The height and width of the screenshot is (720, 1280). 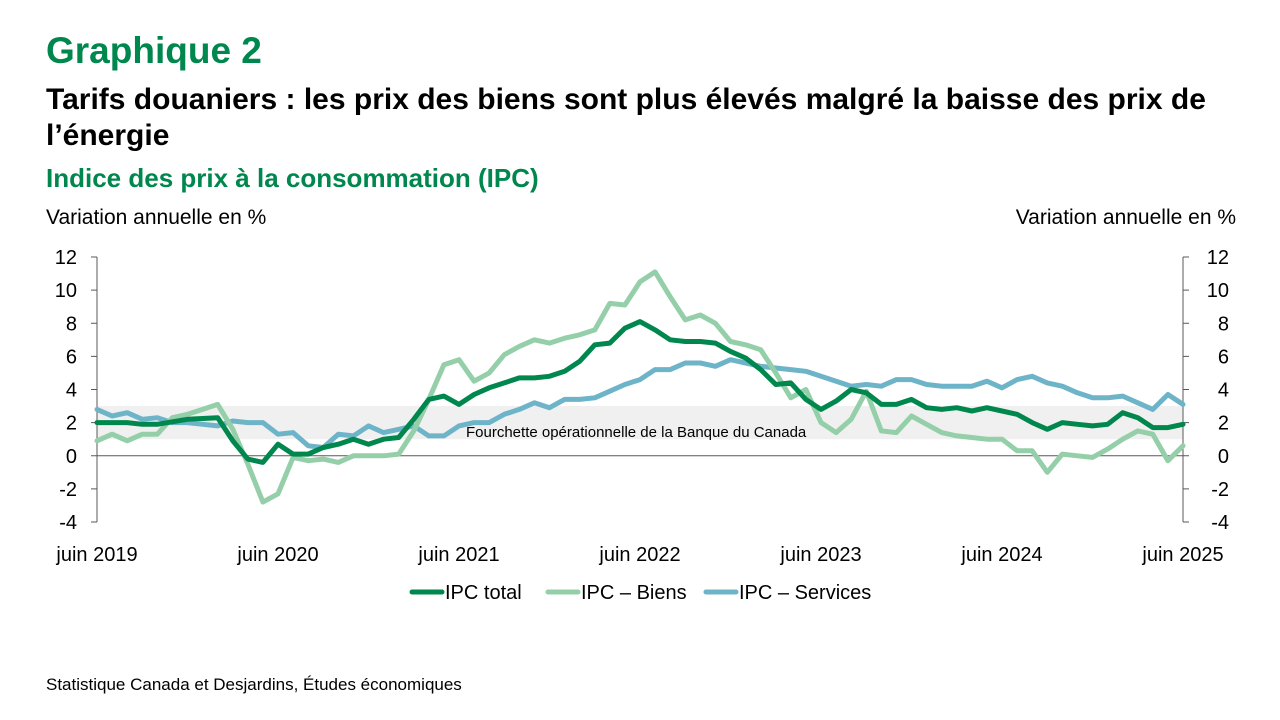 What do you see at coordinates (639, 555) in the screenshot?
I see `x-tick-label: juin 2022` at bounding box center [639, 555].